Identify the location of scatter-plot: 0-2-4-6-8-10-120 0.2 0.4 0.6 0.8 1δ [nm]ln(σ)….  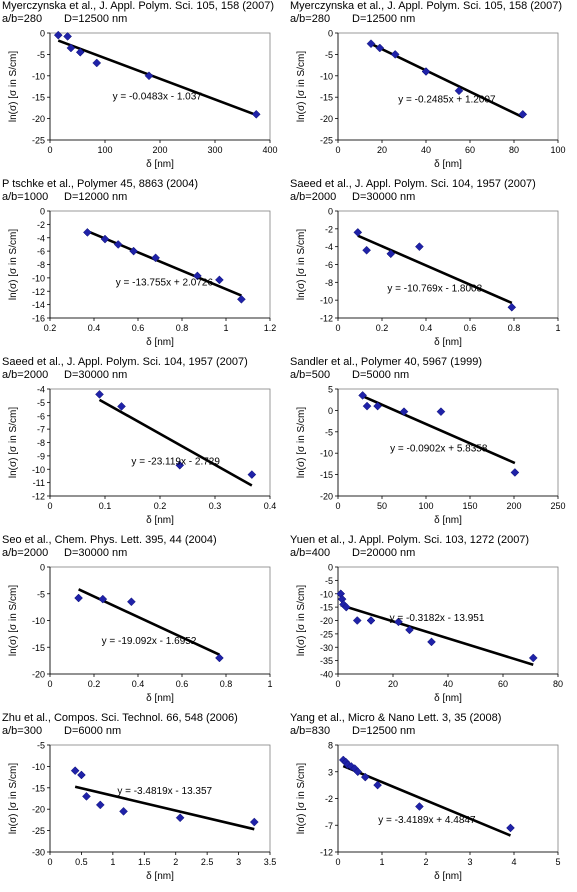
(428, 278).